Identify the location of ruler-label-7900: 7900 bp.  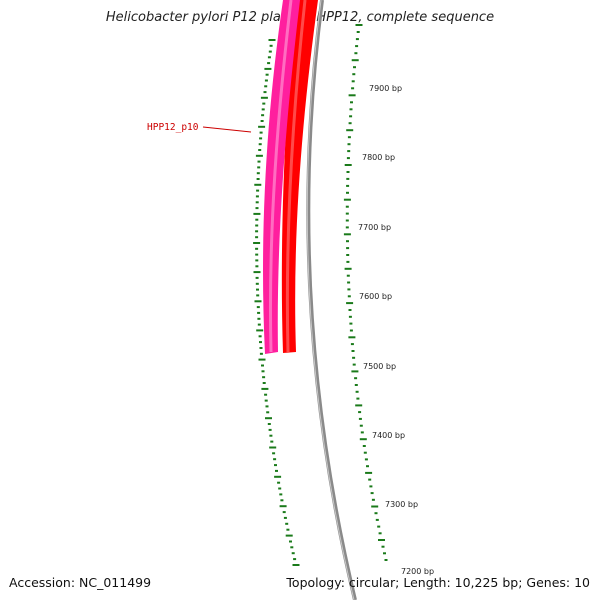
(385, 88).